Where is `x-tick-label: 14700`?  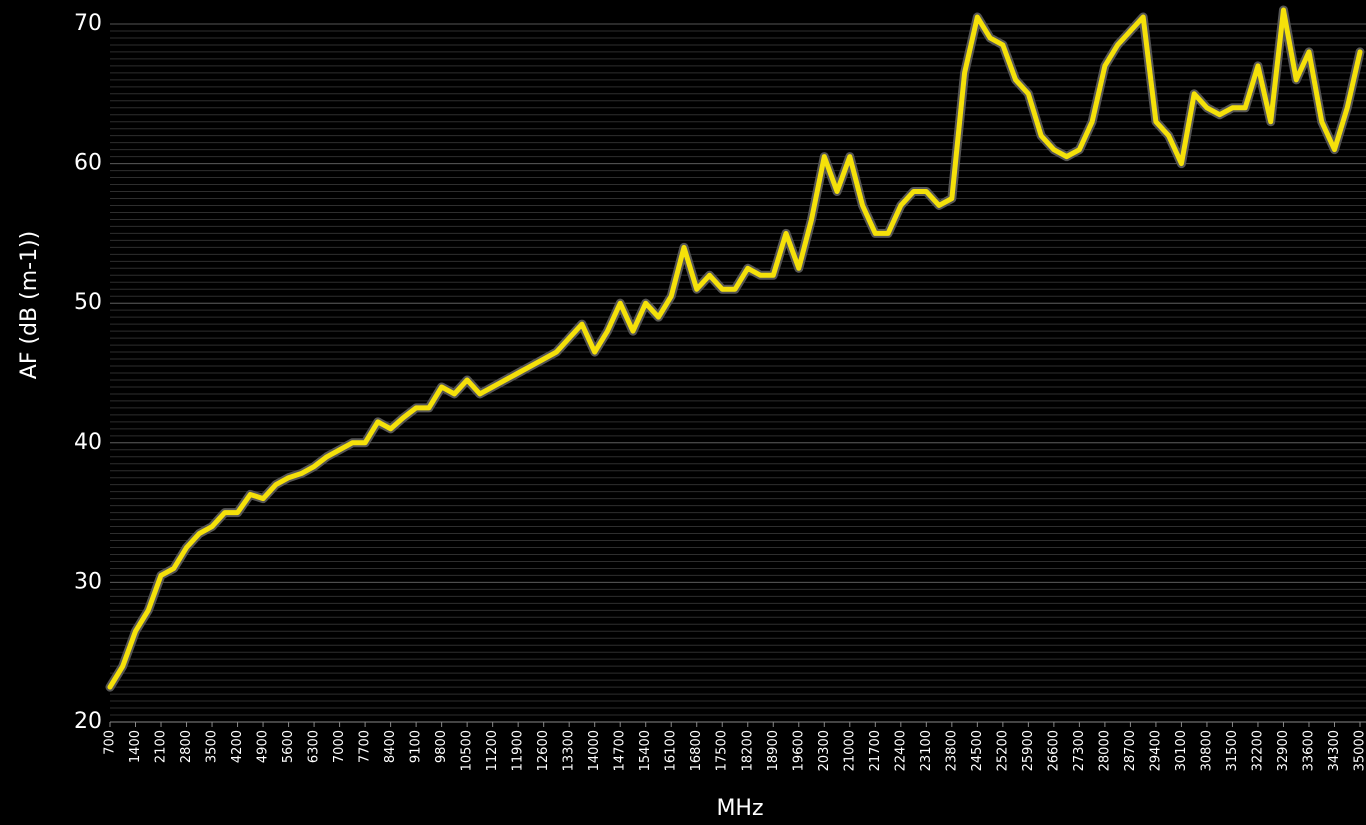
x-tick-label: 14700 is located at coordinates (620, 750).